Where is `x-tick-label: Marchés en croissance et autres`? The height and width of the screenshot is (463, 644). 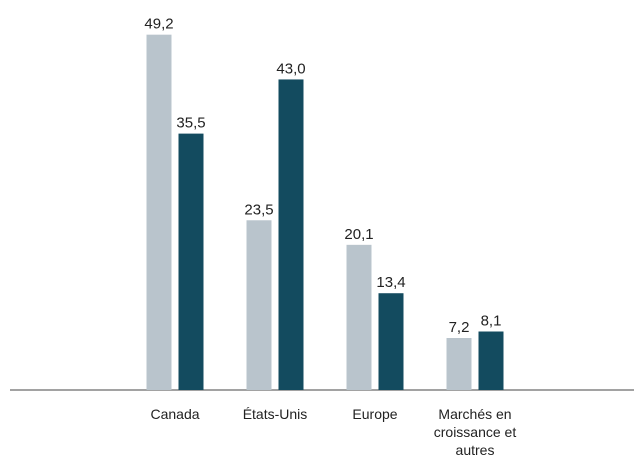 x-tick-label: Marchés en croissance et autres is located at coordinates (475, 432).